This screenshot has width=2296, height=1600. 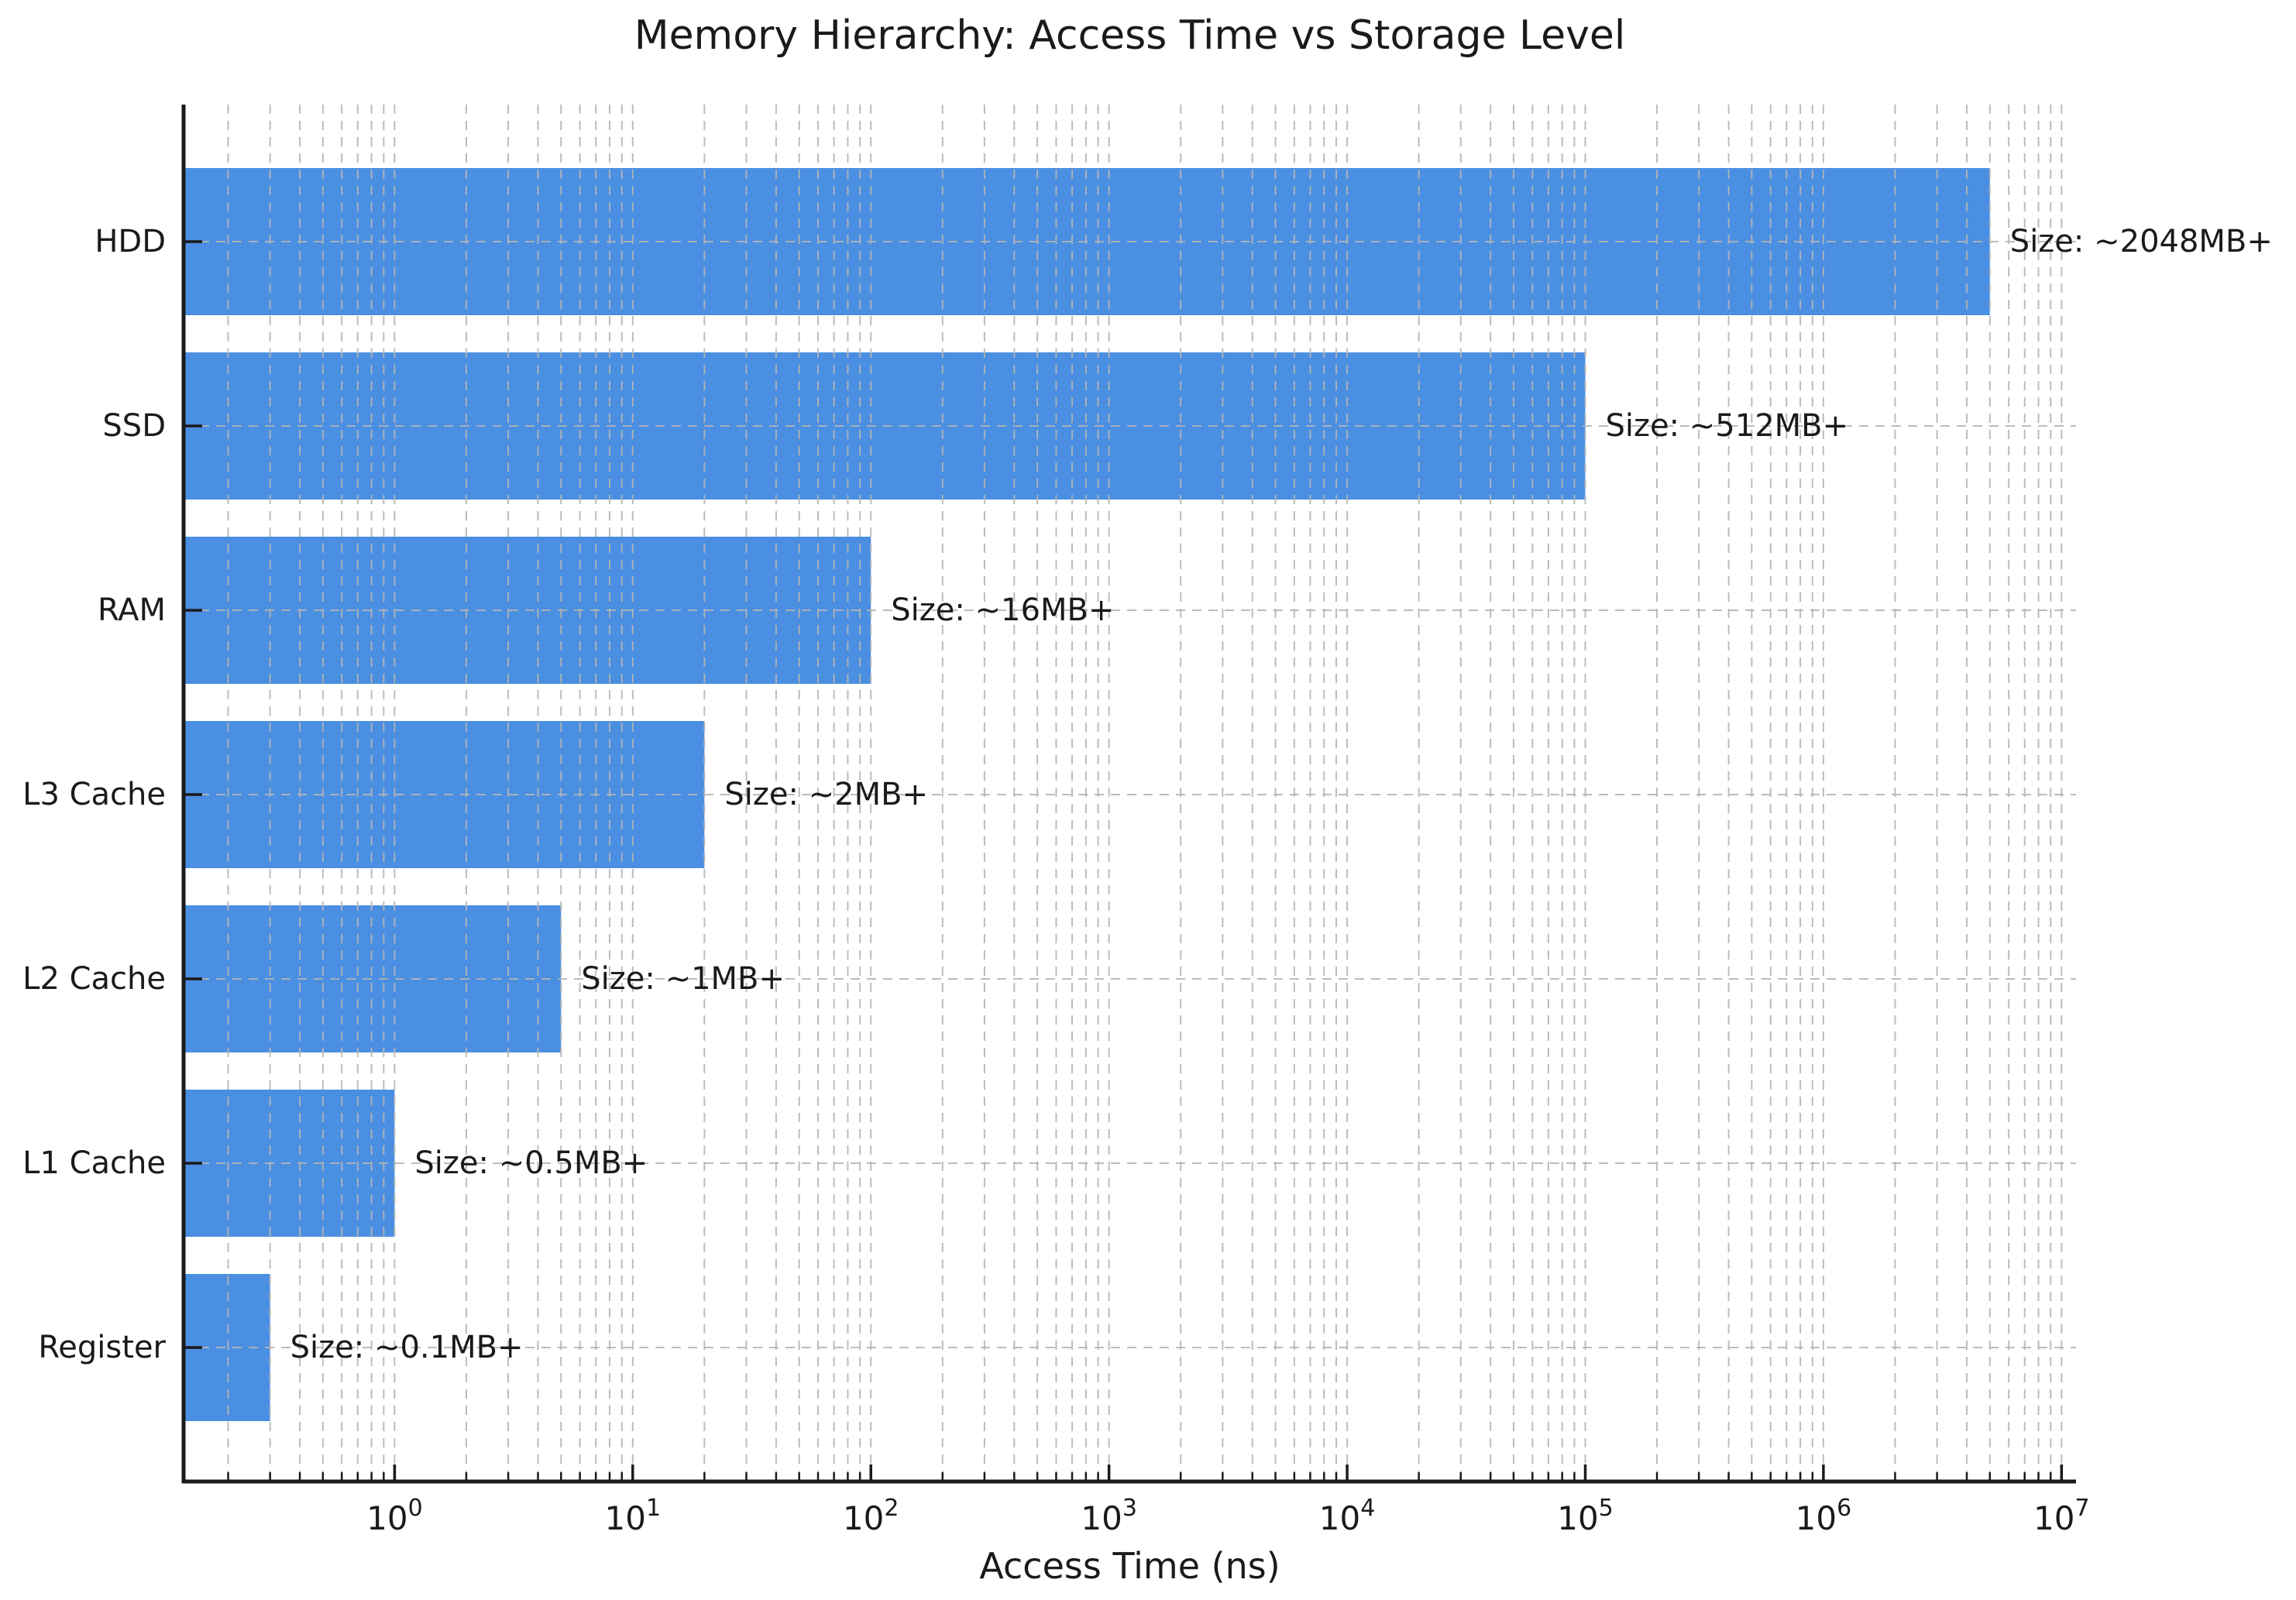 What do you see at coordinates (102, 1347) in the screenshot?
I see `y-tick-label-register: Register` at bounding box center [102, 1347].